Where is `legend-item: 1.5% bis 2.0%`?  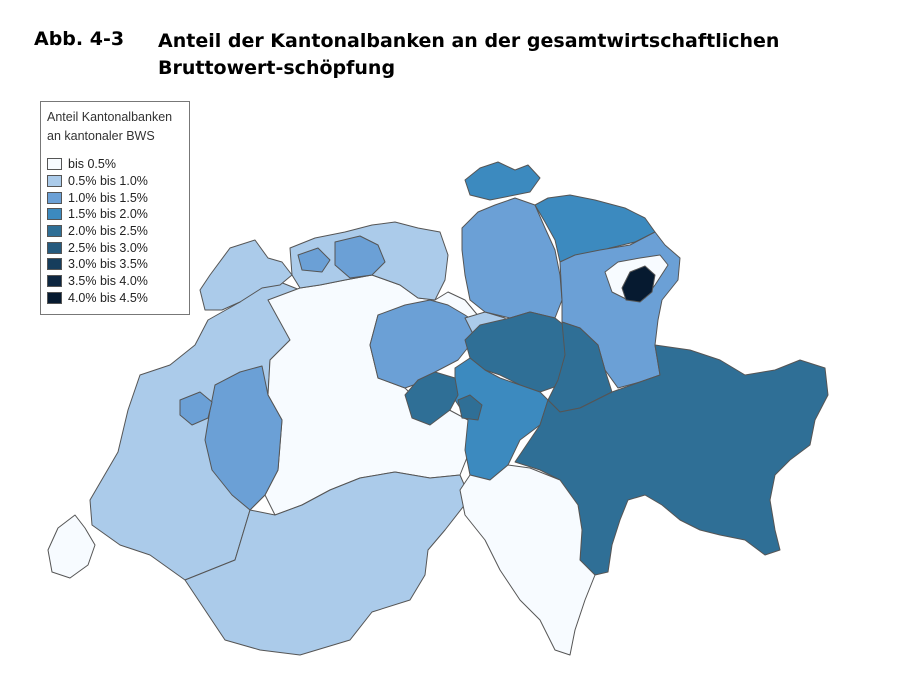
legend-item: 1.5% bis 2.0% is located at coordinates (118, 214).